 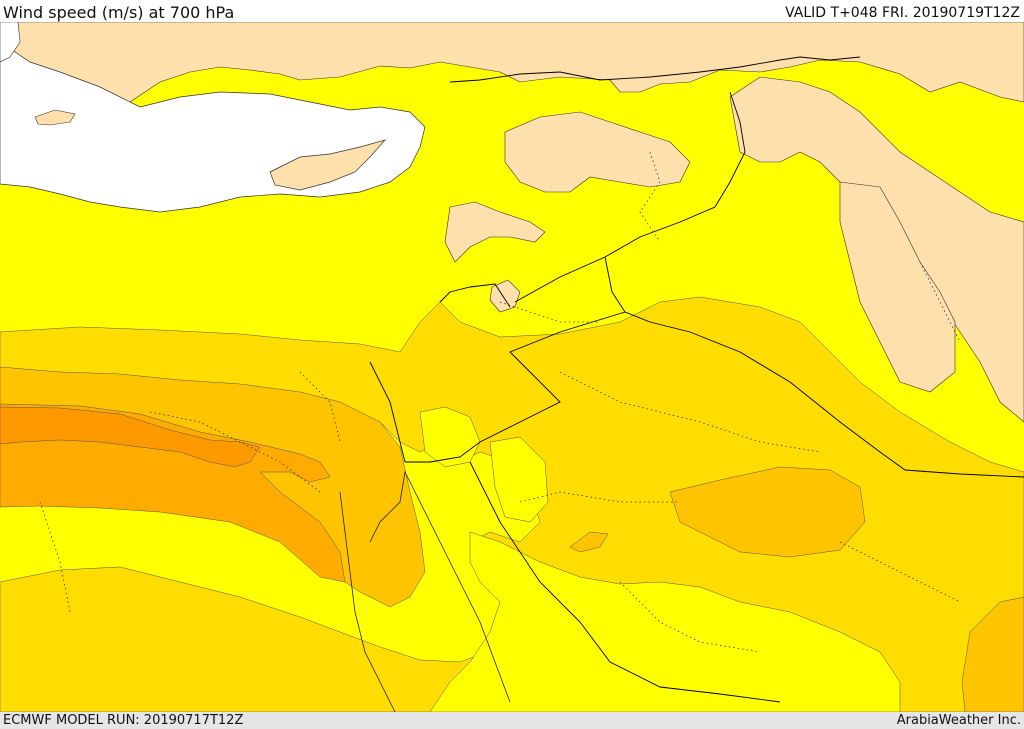 I want to click on island-crete, so click(x=55, y=117).